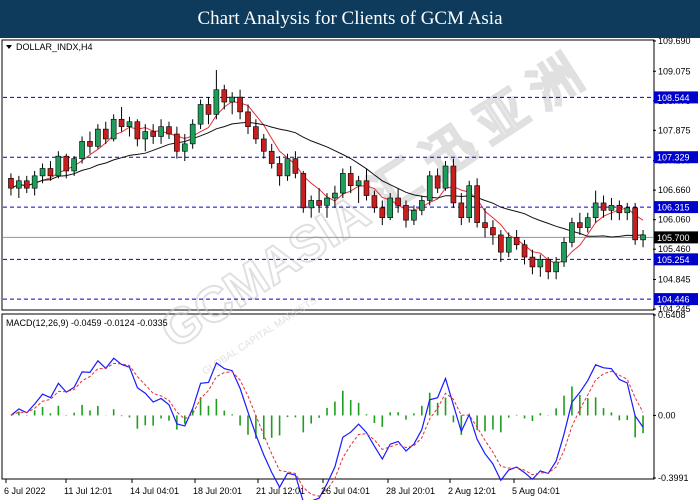 The width and height of the screenshot is (700, 500). I want to click on time-tick-label: 6 Jul 2022, so click(25, 491).